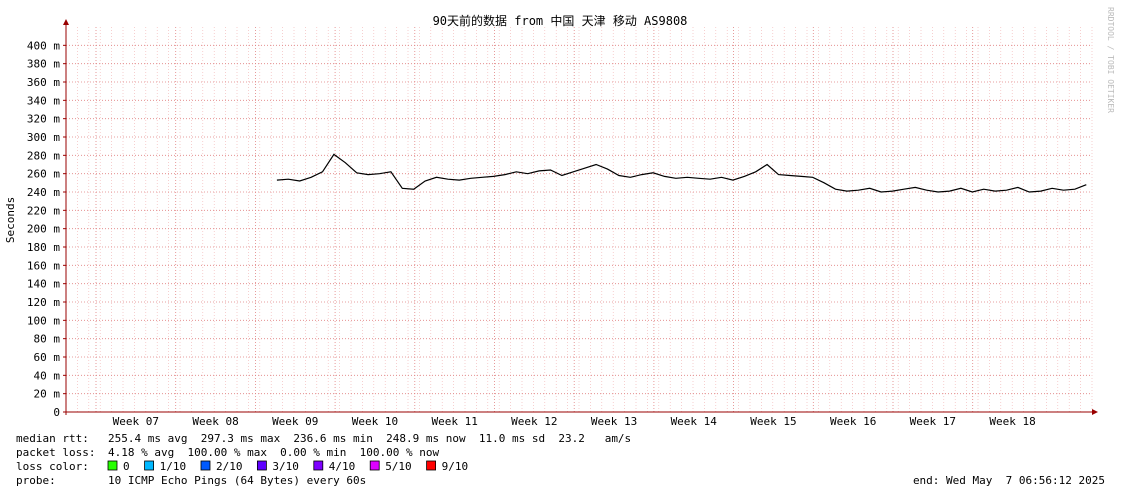 Image resolution: width=1121 pixels, height=498 pixels. Describe the element at coordinates (560, 20) in the screenshot. I see `chart-title: 90天前的数据 from 中国 天津 移动 AS9808` at that location.